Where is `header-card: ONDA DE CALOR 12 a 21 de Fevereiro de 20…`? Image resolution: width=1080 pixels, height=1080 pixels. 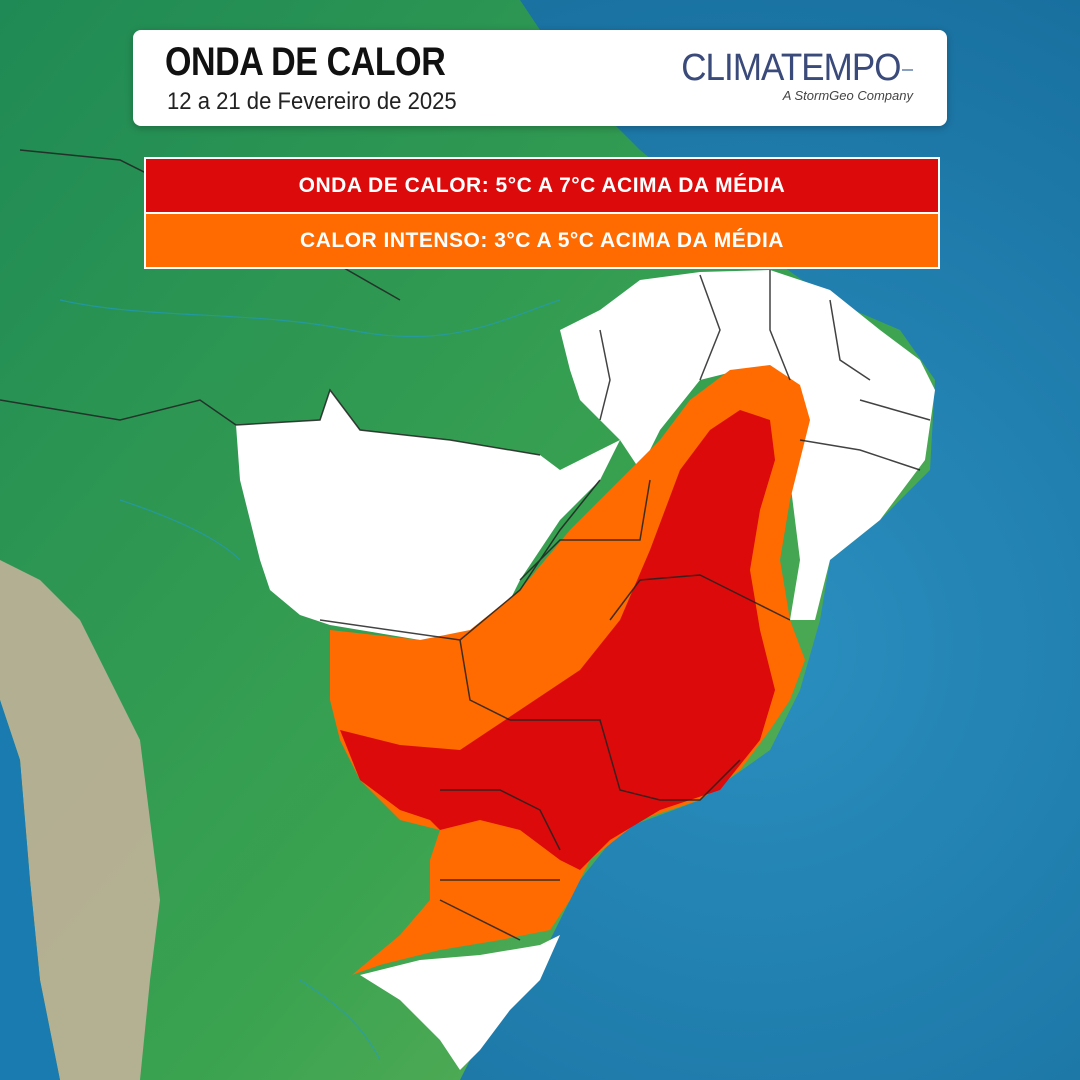 header-card: ONDA DE CALOR 12 a 21 de Fevereiro de 20… is located at coordinates (540, 78).